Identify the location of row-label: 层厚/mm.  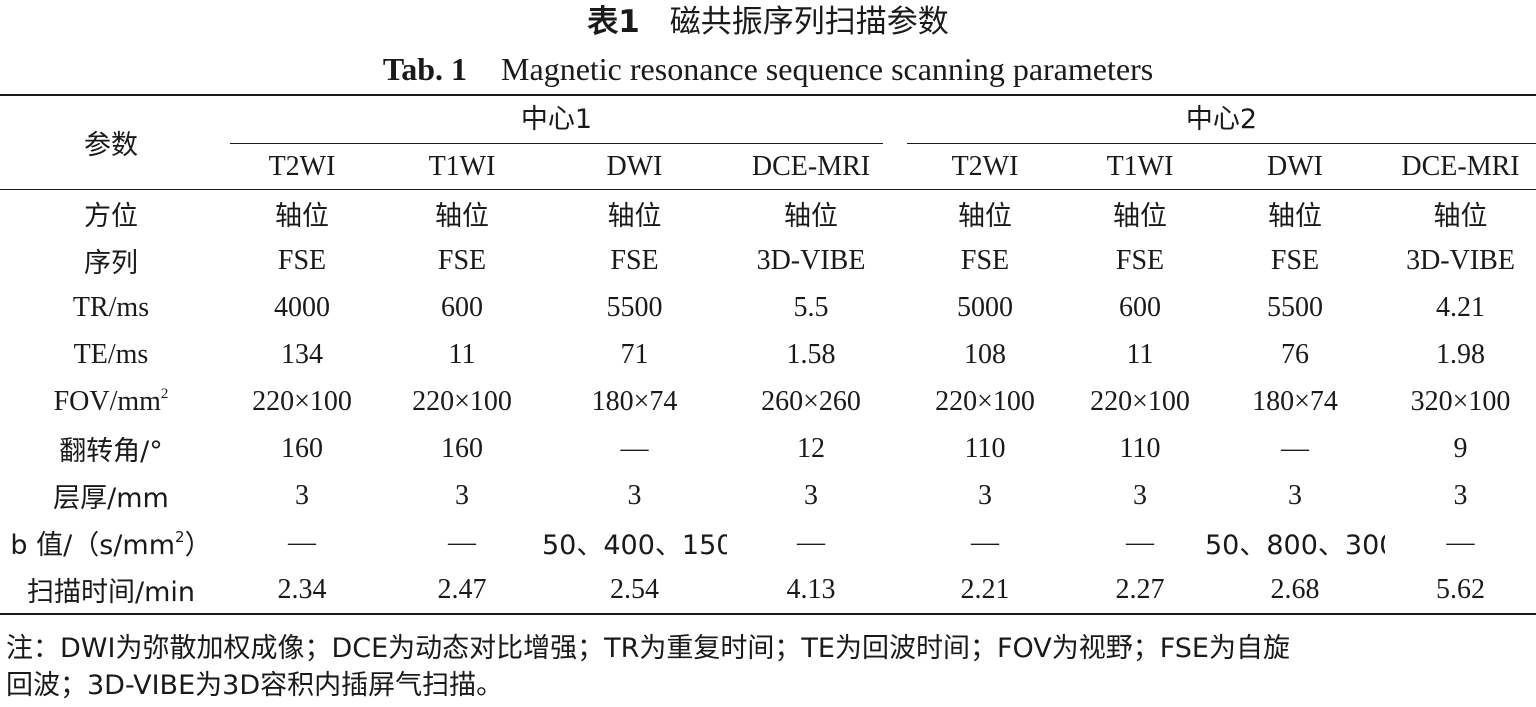
(111, 498).